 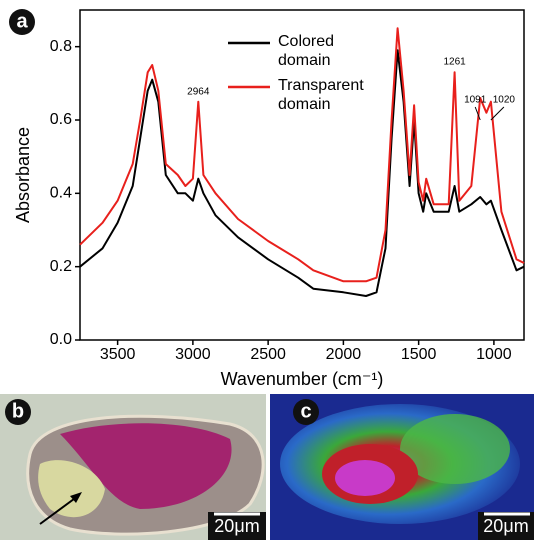 I want to click on peak-label: 1020, so click(x=504, y=100).